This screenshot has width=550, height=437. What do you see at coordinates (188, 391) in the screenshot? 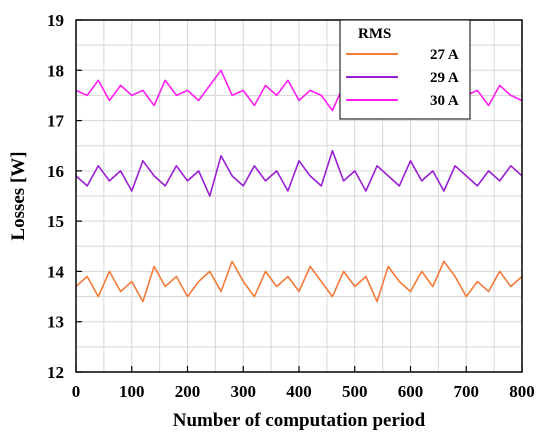
I see `x-tick-label: 200` at bounding box center [188, 391].